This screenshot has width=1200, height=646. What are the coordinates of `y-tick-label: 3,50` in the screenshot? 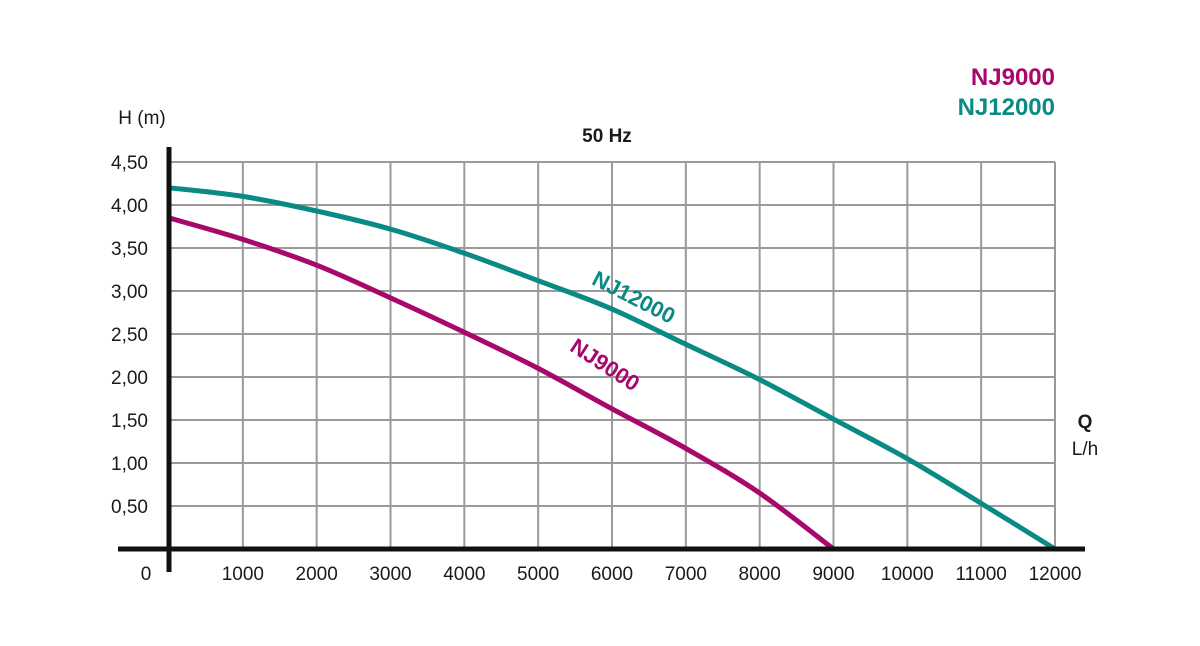 It's located at (129, 249).